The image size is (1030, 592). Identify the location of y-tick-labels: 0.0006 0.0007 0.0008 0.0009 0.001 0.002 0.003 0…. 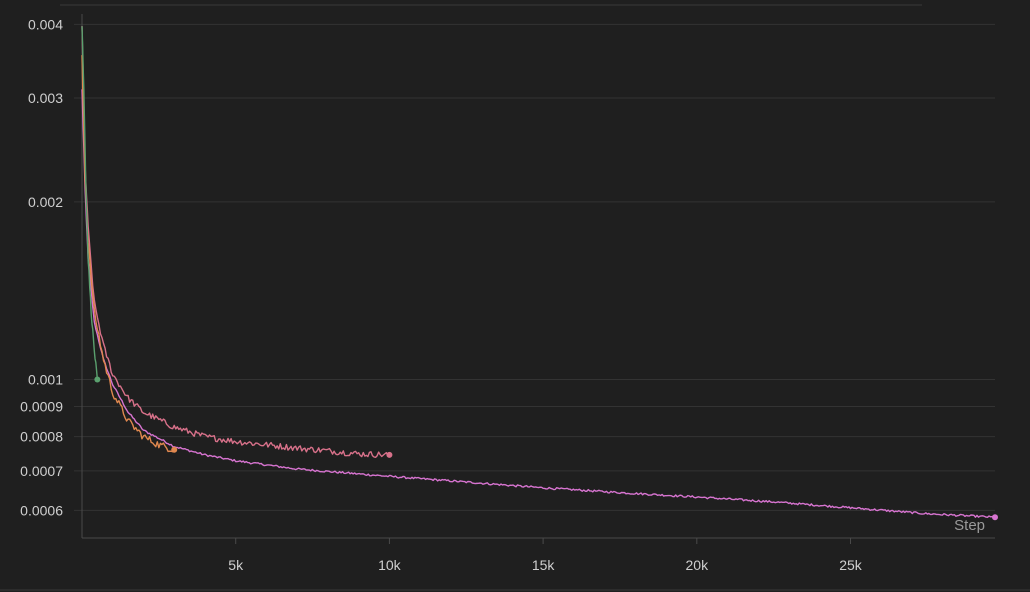
(41, 267).